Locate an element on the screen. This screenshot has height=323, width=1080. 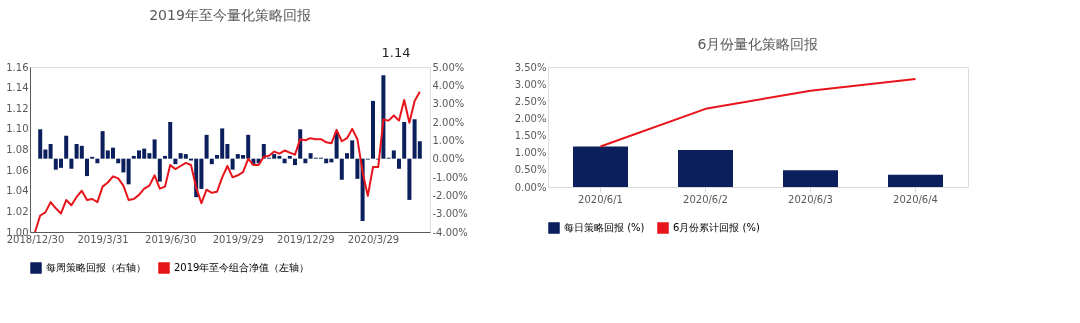
y-tick-label: 1.02 is located at coordinates (17, 211).